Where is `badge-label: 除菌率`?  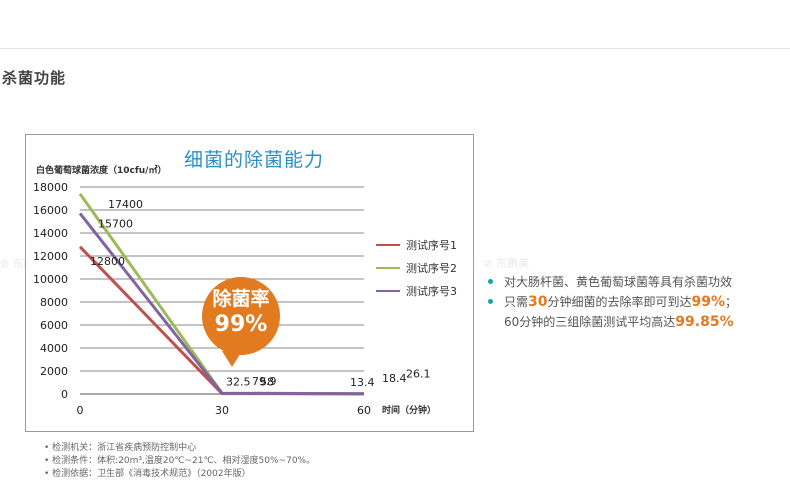 badge-label: 除菌率 is located at coordinates (241, 299).